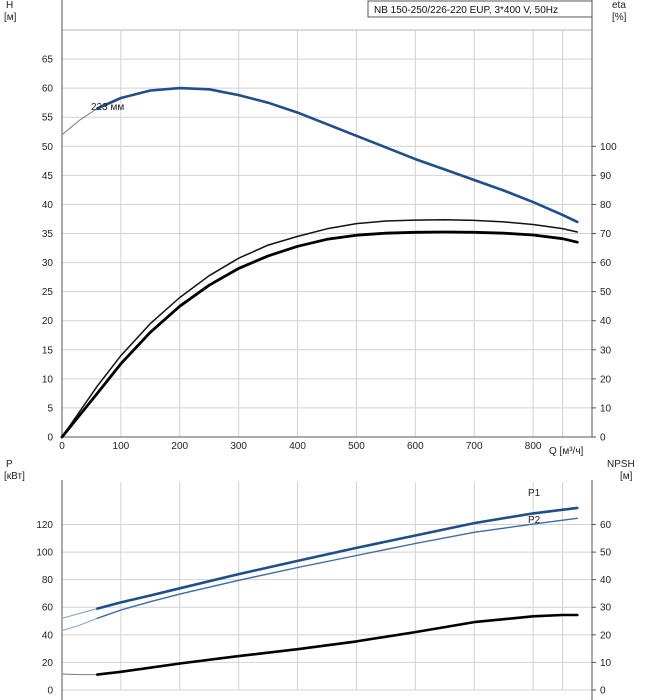  What do you see at coordinates (606, 553) in the screenshot?
I see `npsh-tick-label: 50` at bounding box center [606, 553].